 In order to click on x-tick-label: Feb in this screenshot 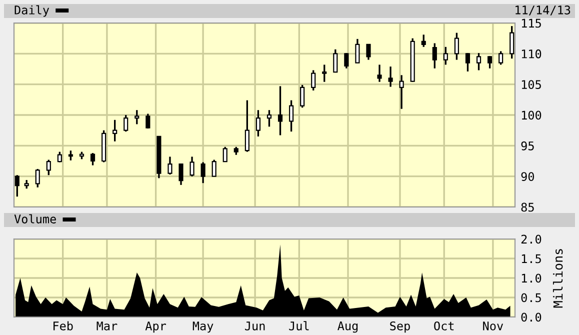, I will do `click(63, 325)`.